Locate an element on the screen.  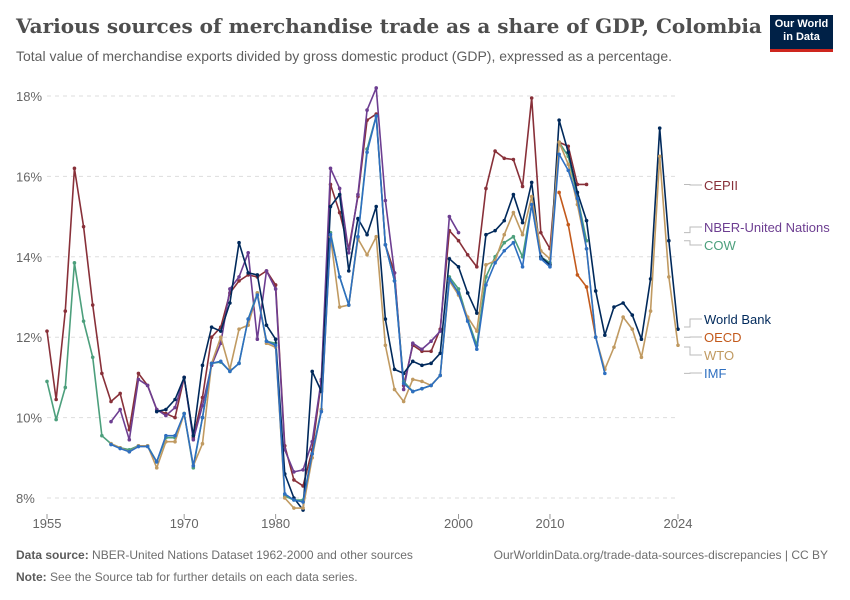
source-label: Data source: is located at coordinates (52, 555).